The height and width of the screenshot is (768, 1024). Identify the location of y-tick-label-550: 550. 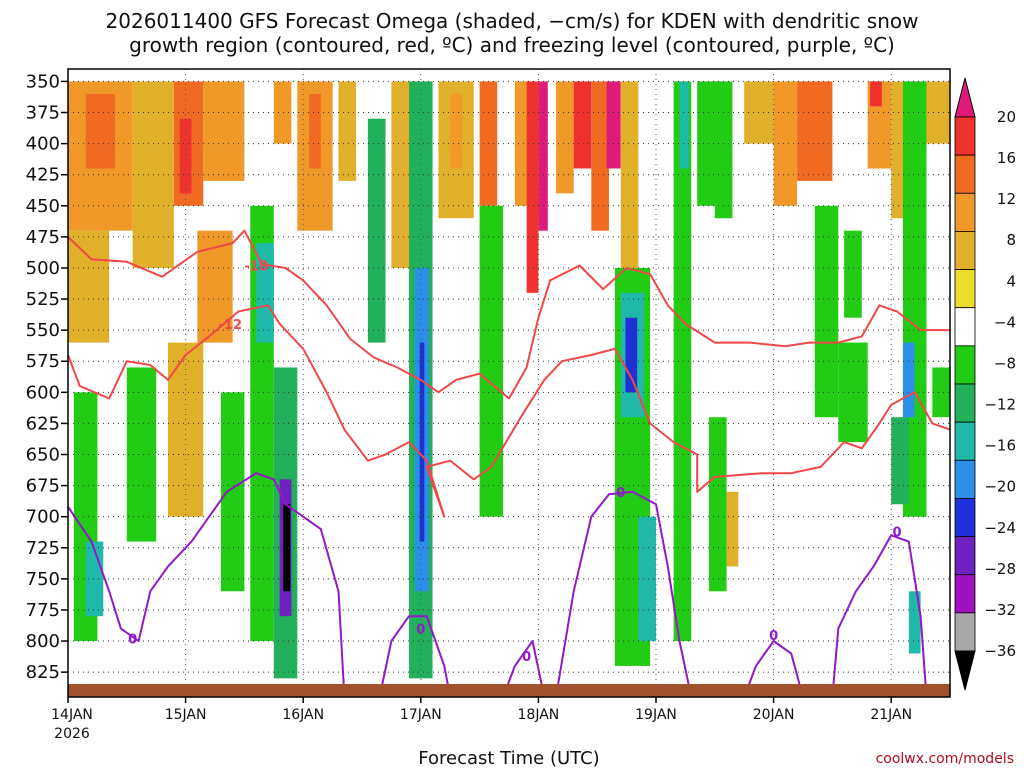
(43, 330).